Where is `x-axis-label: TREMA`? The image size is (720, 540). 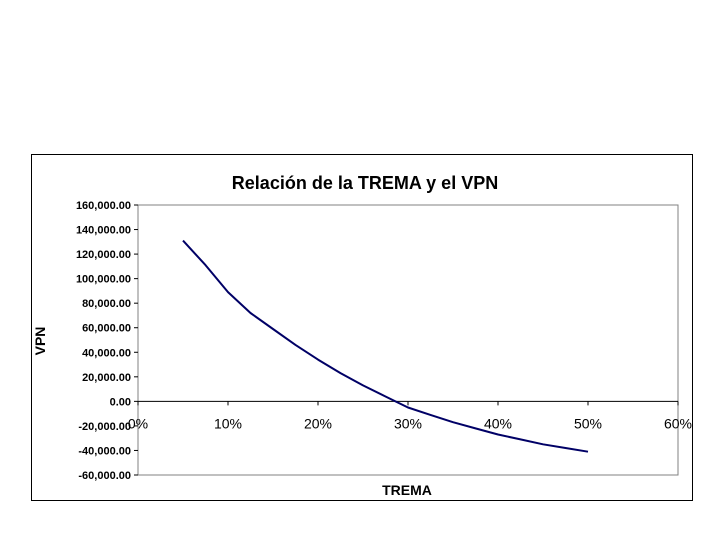
x-axis-label: TREMA is located at coordinates (407, 490).